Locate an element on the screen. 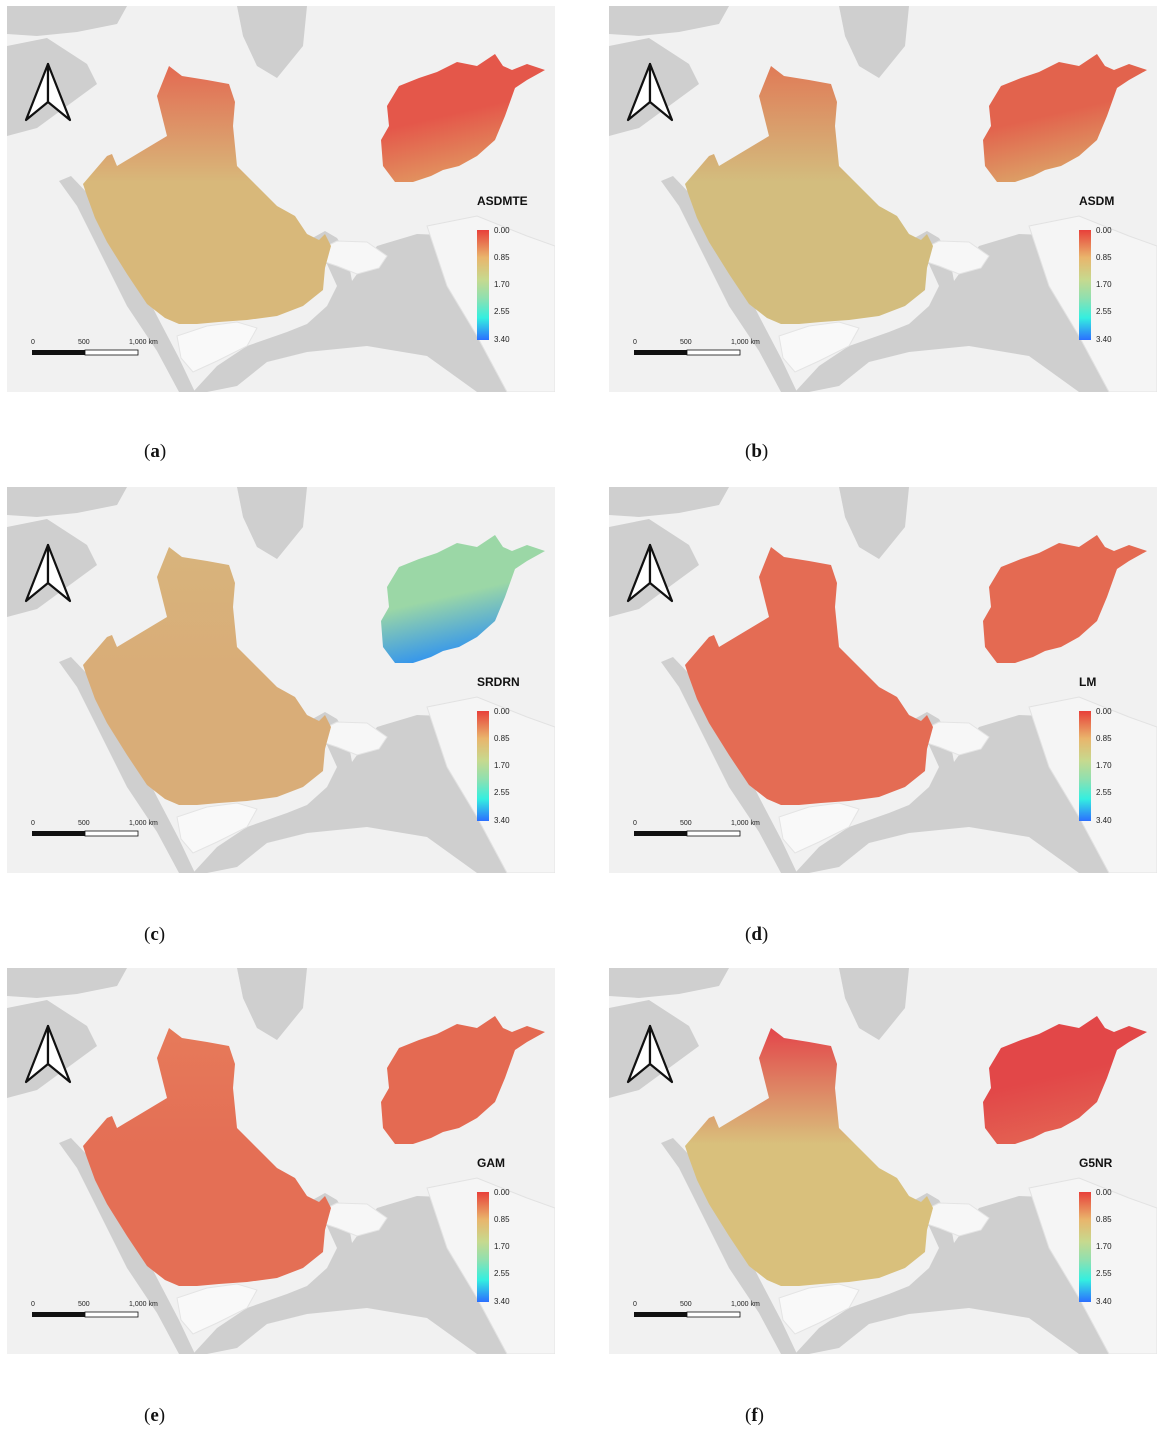 The image size is (1162, 1431). panel-caption-a: (a) is located at coordinates (155, 451).